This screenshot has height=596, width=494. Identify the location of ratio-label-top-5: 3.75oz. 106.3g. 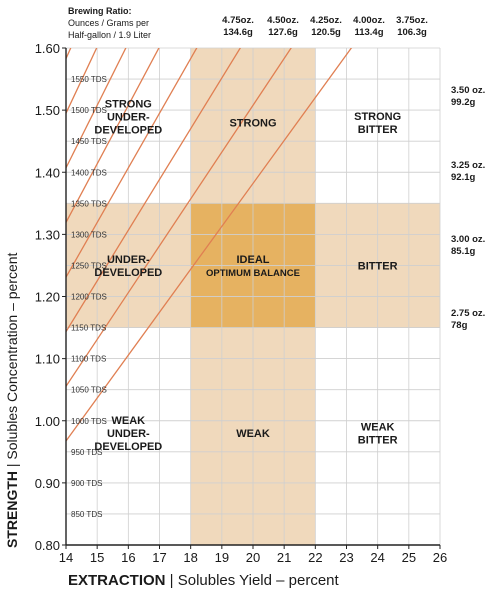
(412, 27).